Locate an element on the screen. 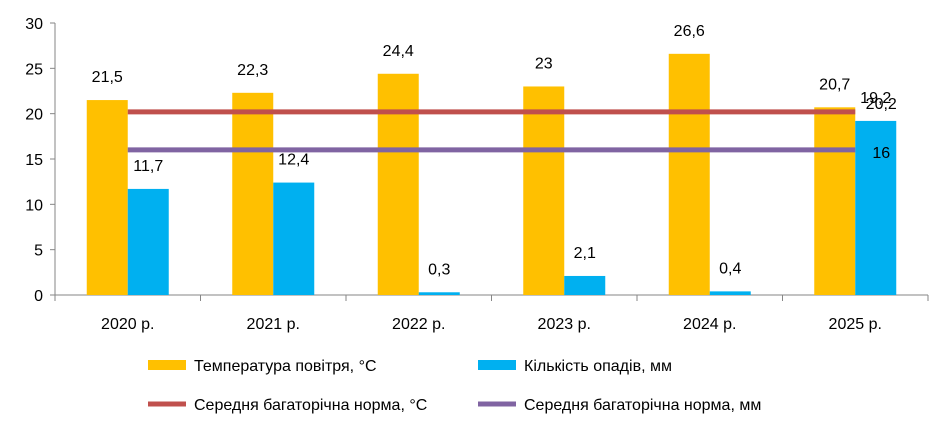 The image size is (949, 432). y-tick-label: 20 is located at coordinates (34, 115).